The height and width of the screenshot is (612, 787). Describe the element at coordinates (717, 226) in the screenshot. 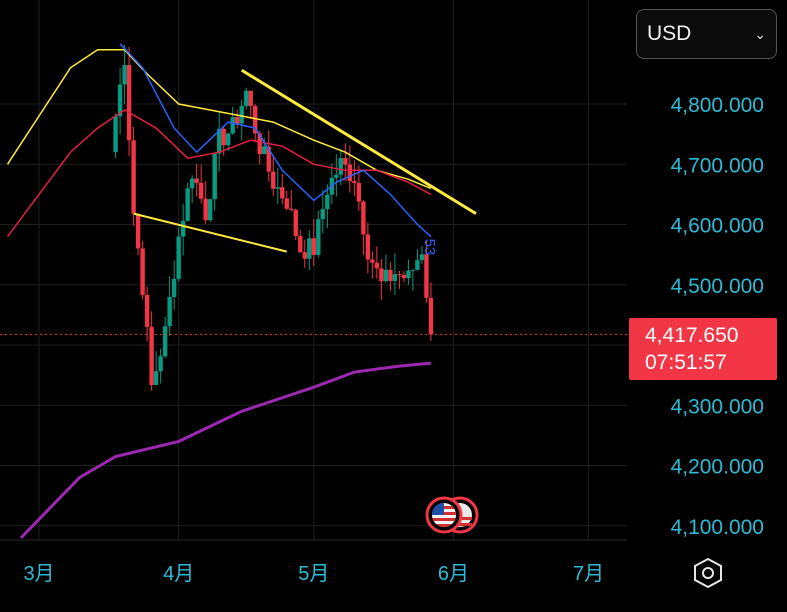

I see `y-tick-label: 4,600.000` at that location.